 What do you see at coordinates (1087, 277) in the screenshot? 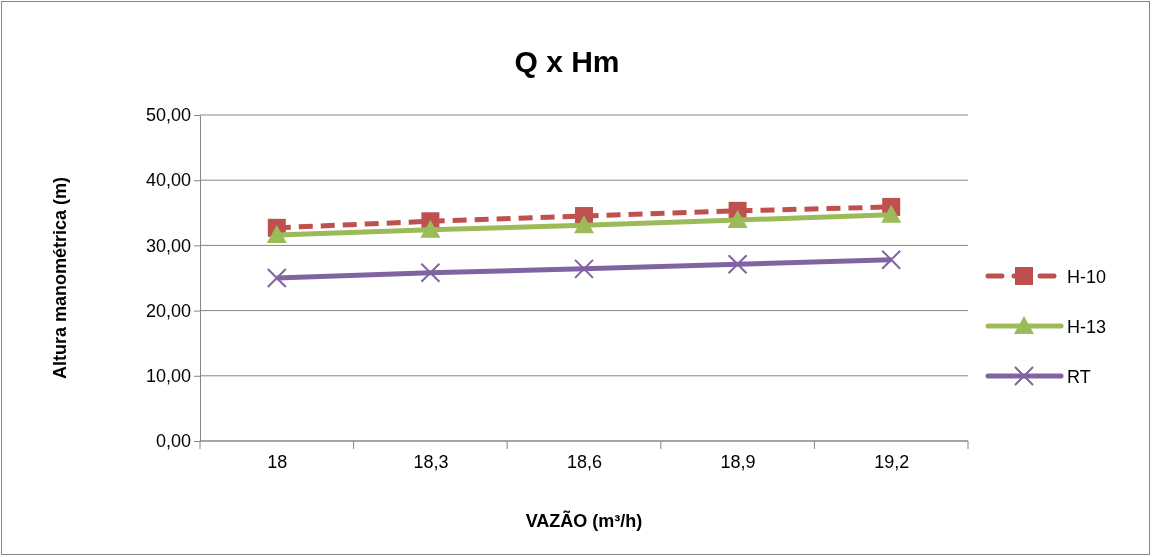
I see `legend-label: H-10` at bounding box center [1087, 277].